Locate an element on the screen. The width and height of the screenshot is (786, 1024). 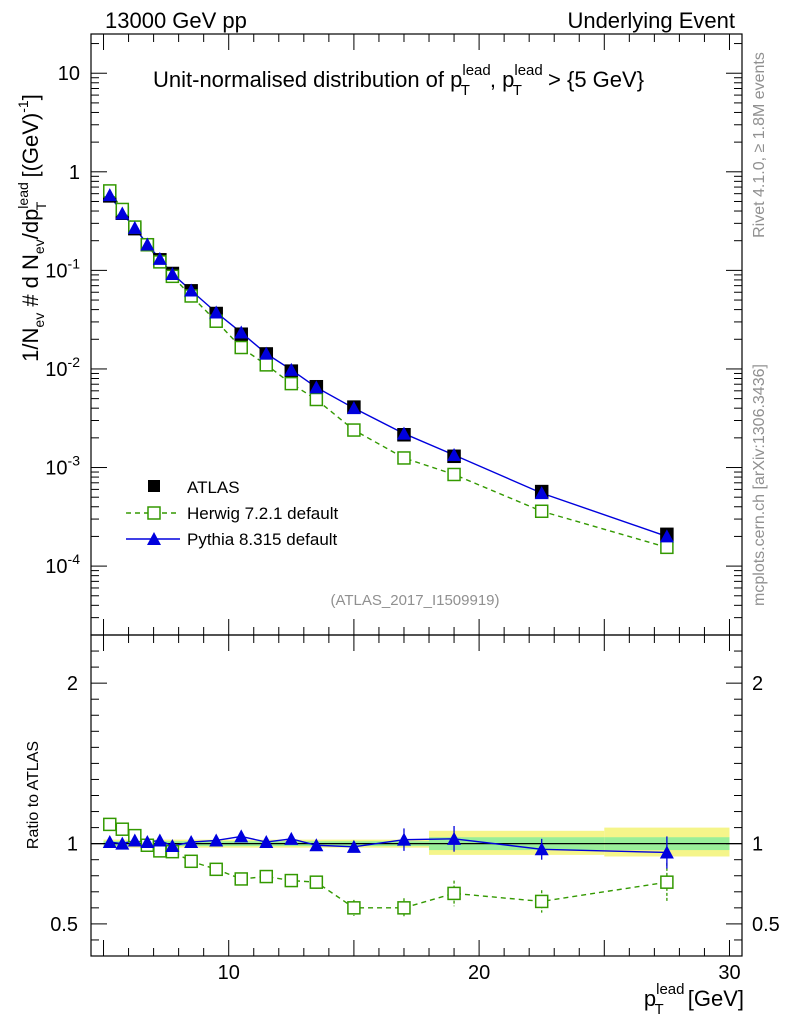
y-tick-label: 10 is located at coordinates (69, 74).